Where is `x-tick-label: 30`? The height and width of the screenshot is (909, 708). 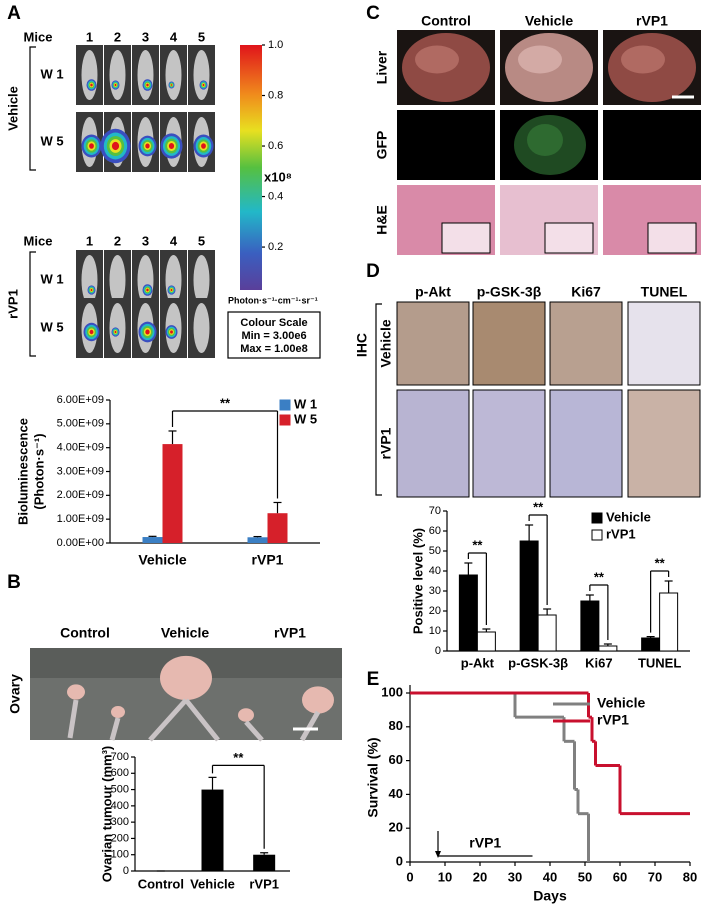 x-tick-label: 30 is located at coordinates (515, 876).